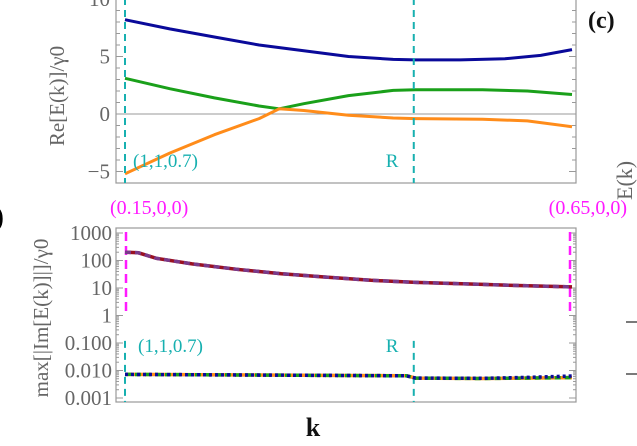  I want to click on y-tick-label: 0.010, so click(88, 371).